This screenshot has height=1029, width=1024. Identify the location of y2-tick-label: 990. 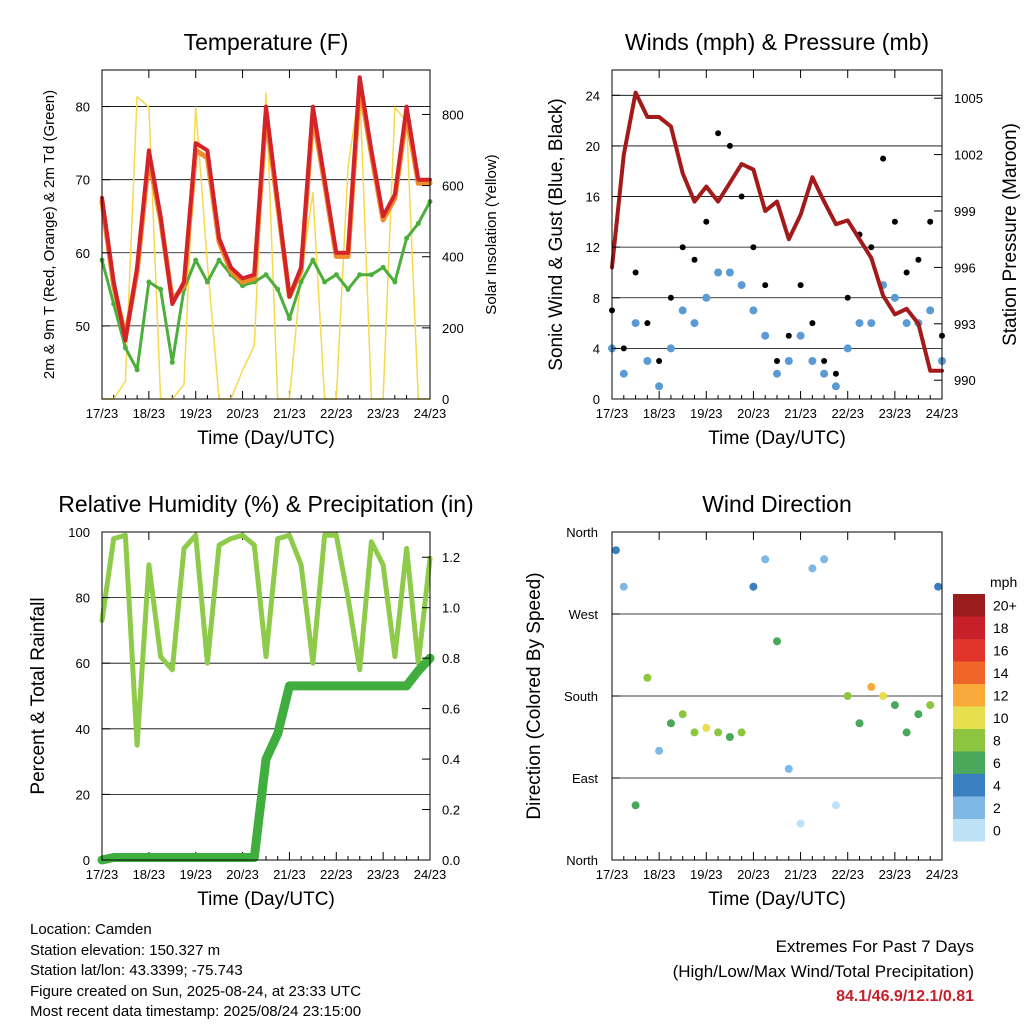
(965, 380).